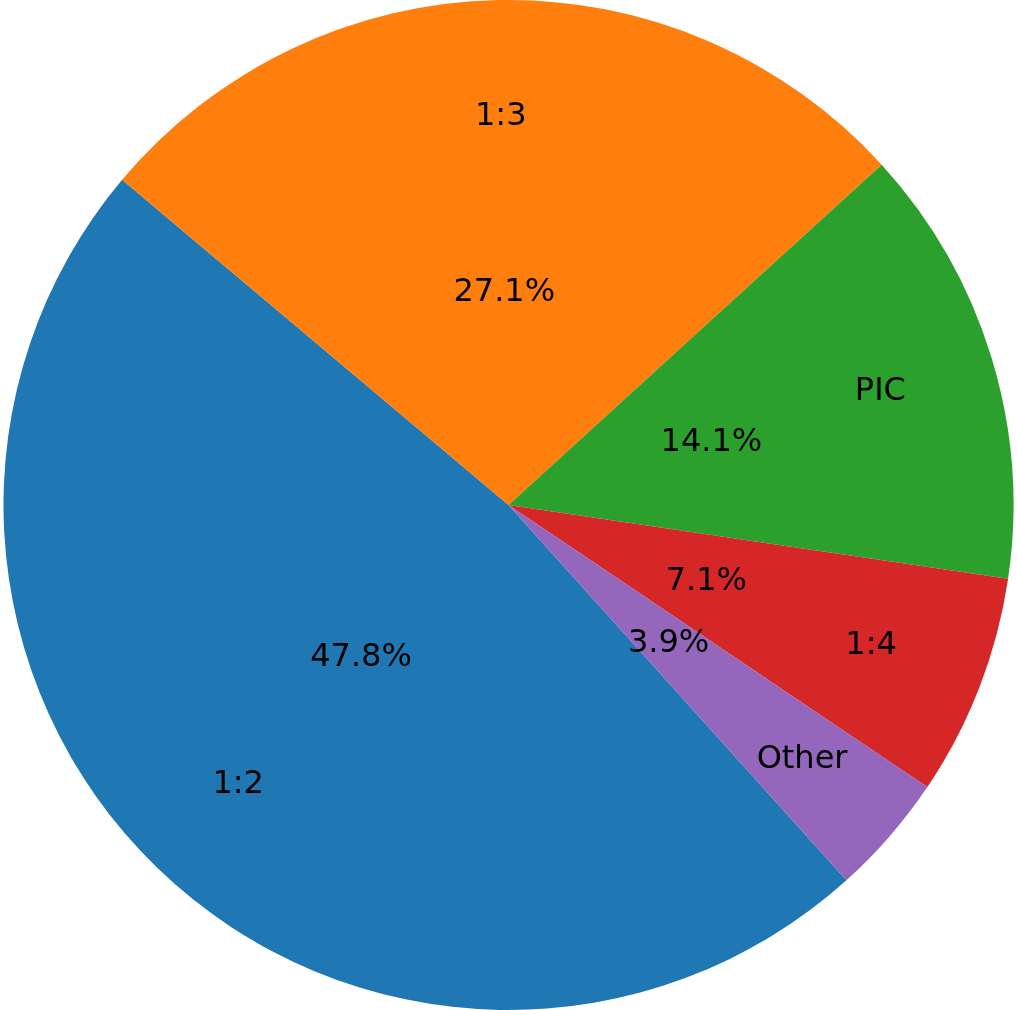 The image size is (1017, 1010). I want to click on slice-label: 1:2, so click(238, 781).